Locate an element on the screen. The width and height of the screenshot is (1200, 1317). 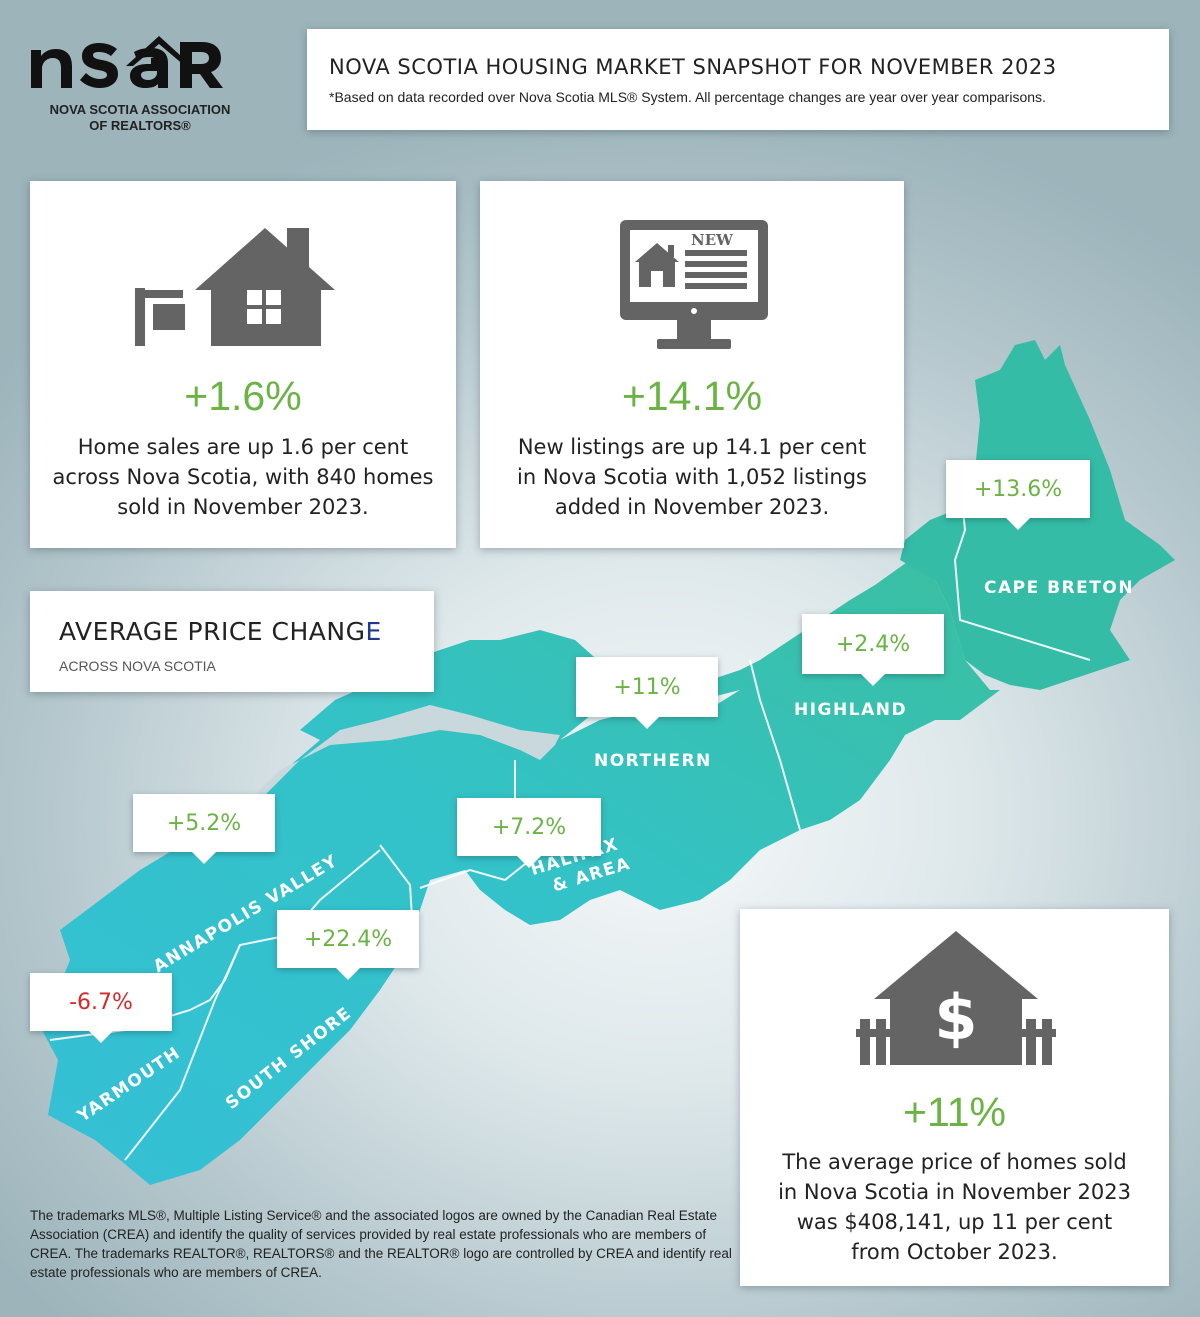
house-dollar-icon: $ is located at coordinates (956, 998).